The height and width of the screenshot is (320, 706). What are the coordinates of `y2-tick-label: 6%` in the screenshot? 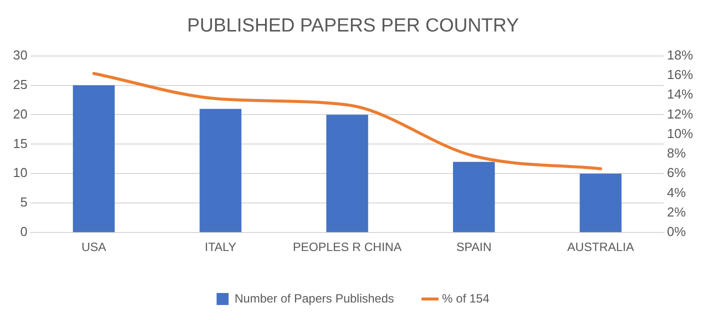 It's located at (676, 172).